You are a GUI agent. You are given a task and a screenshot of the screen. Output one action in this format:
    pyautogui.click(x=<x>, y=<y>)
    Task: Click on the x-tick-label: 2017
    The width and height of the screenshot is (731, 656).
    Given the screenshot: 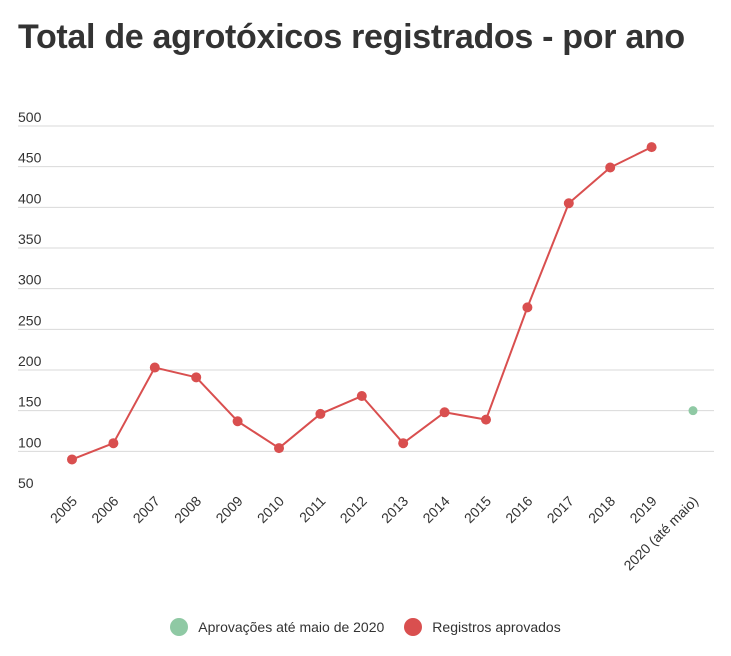 What is the action you would take?
    pyautogui.click(x=560, y=509)
    